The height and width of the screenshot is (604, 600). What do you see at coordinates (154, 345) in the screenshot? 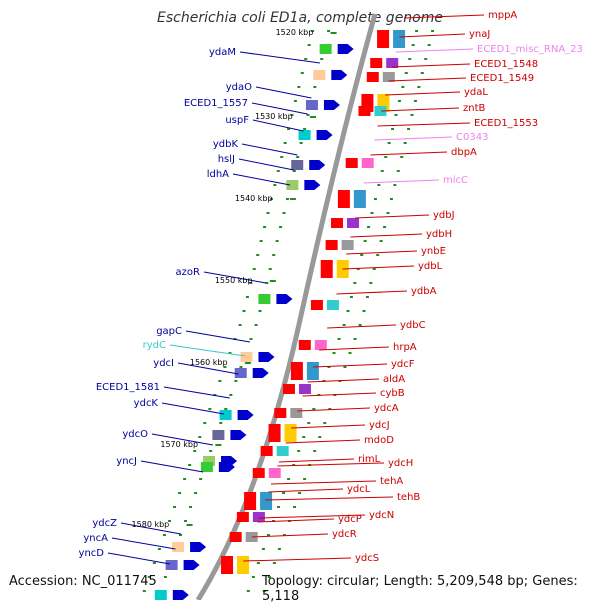
I see `gene-label-left: rydC` at bounding box center [154, 345].